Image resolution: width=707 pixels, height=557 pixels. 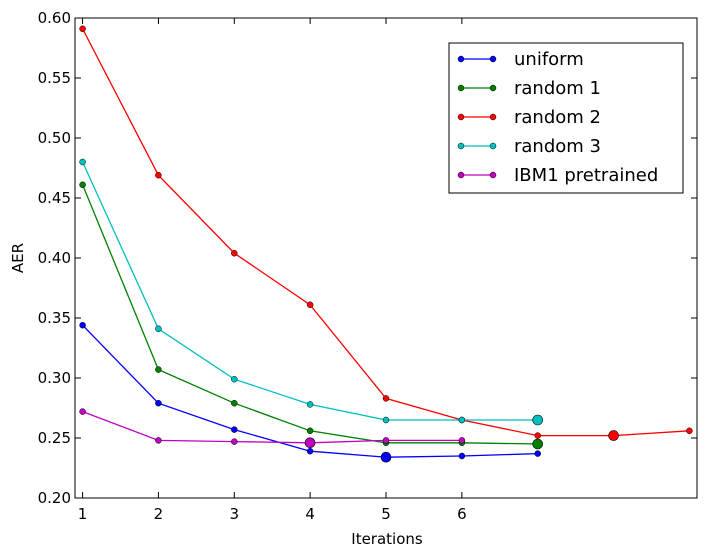 What do you see at coordinates (310, 514) in the screenshot?
I see `x-tick-label: 4` at bounding box center [310, 514].